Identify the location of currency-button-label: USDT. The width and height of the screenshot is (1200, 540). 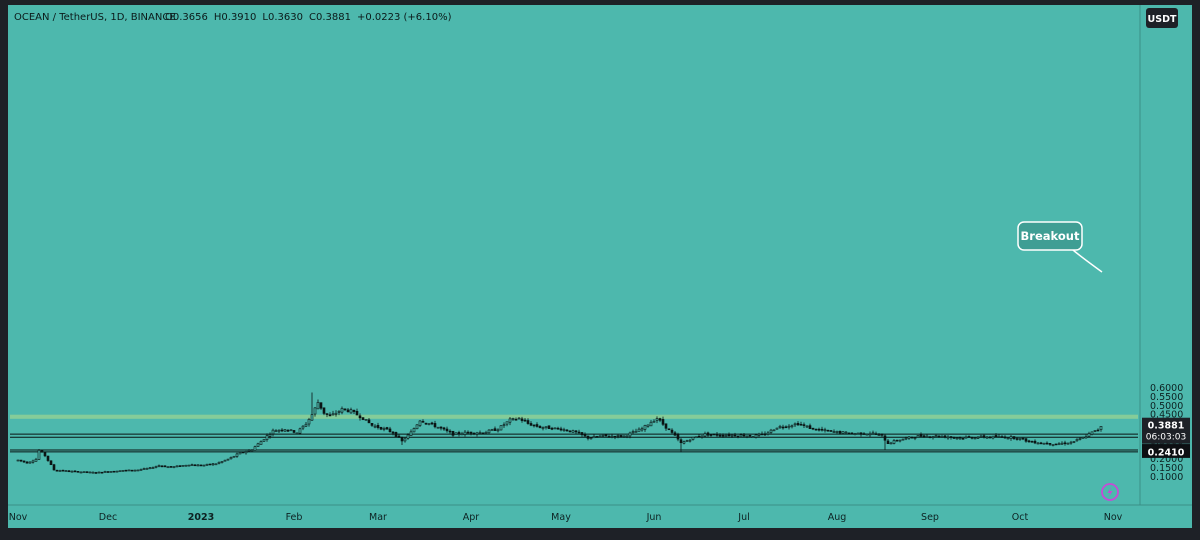
(1162, 19).